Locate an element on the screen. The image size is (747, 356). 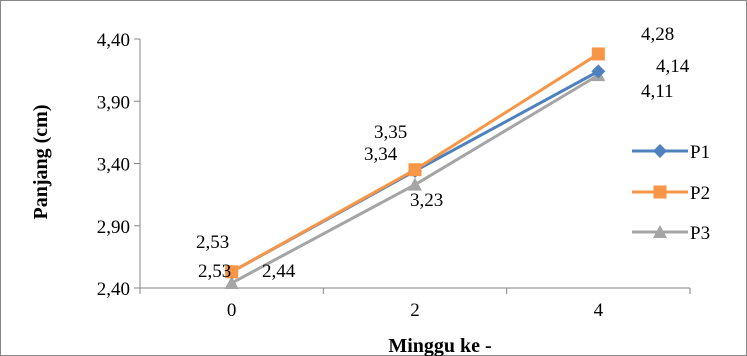
y-tick-label: 3,40 is located at coordinates (113, 165).